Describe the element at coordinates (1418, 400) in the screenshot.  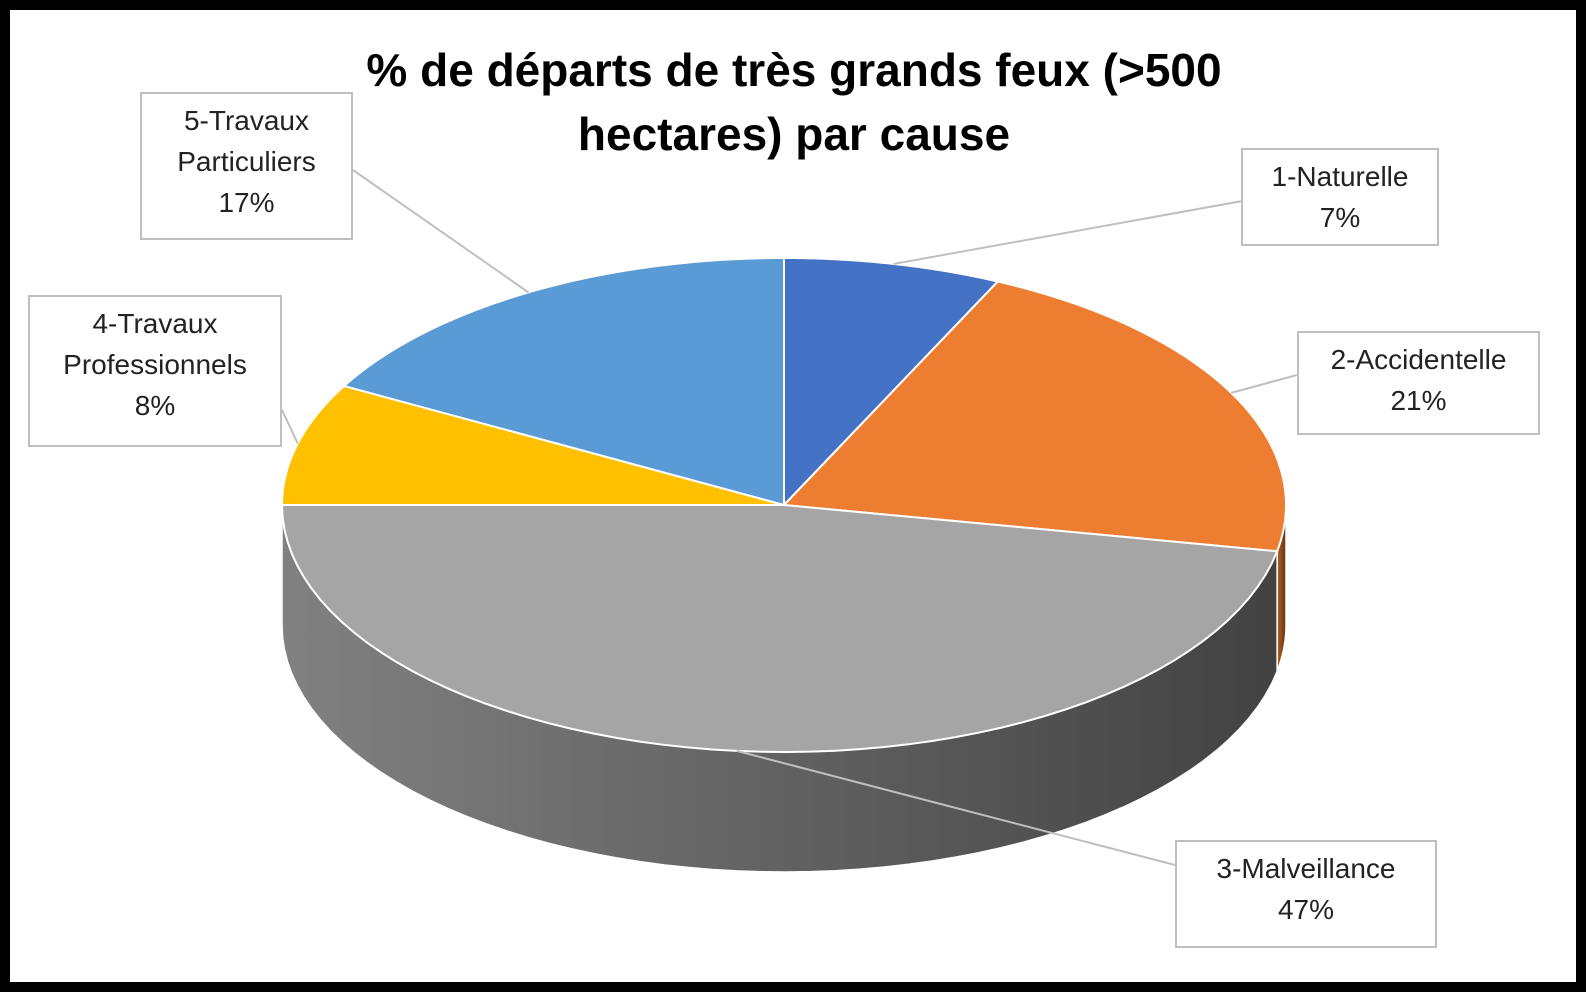
I see `label-value: 21%` at that location.